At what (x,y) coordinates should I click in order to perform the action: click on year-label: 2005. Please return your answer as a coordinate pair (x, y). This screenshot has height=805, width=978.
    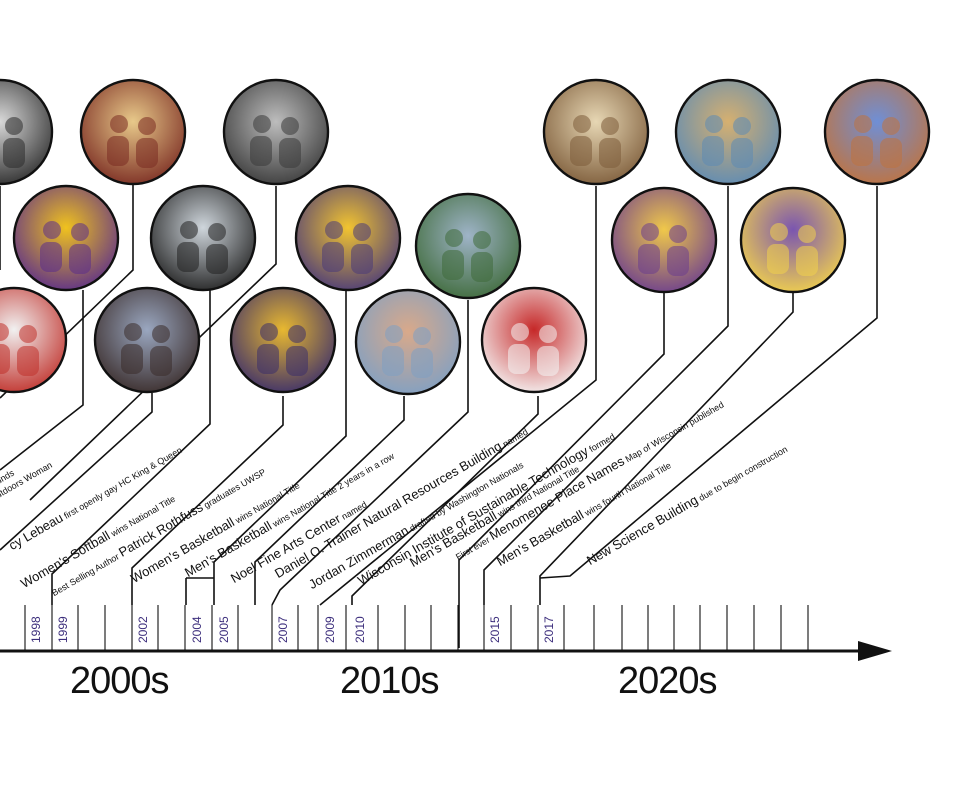
    Looking at the image, I should click on (224, 629).